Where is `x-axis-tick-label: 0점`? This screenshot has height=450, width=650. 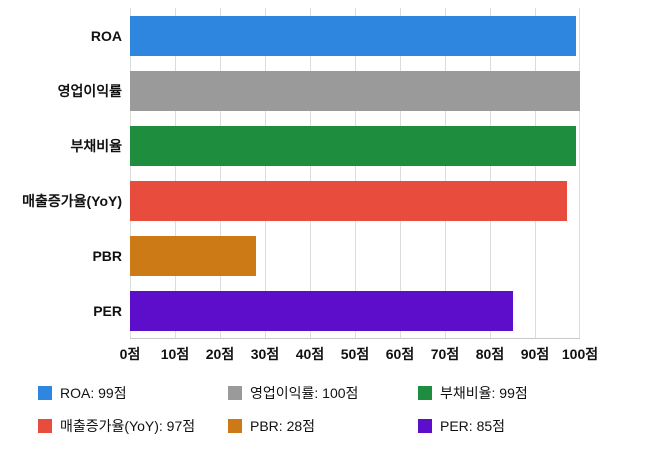
x-axis-tick-label: 0점 is located at coordinates (130, 354).